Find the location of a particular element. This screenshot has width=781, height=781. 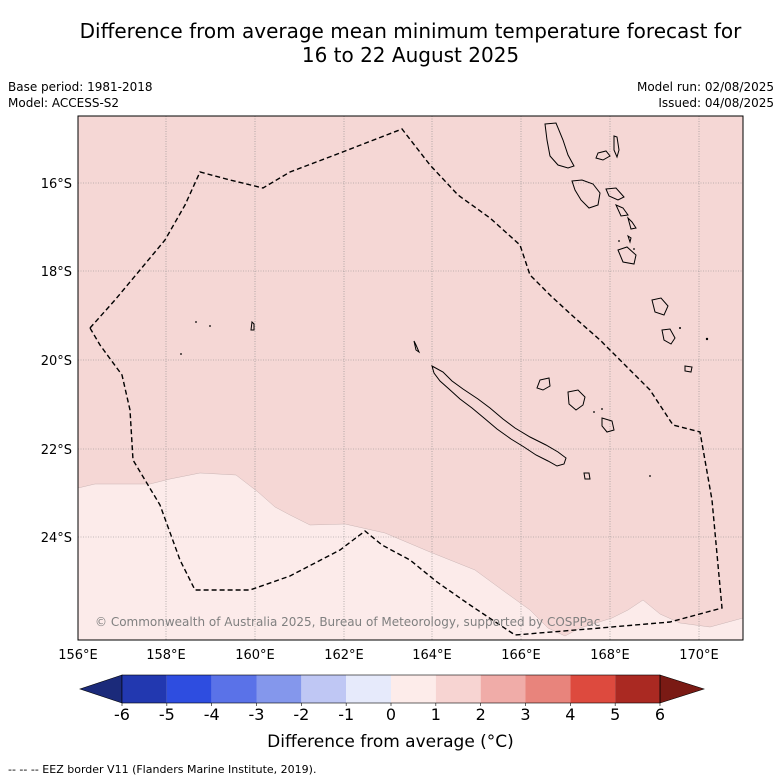

model-name: Model: ACCESS-S2 is located at coordinates (64, 103).